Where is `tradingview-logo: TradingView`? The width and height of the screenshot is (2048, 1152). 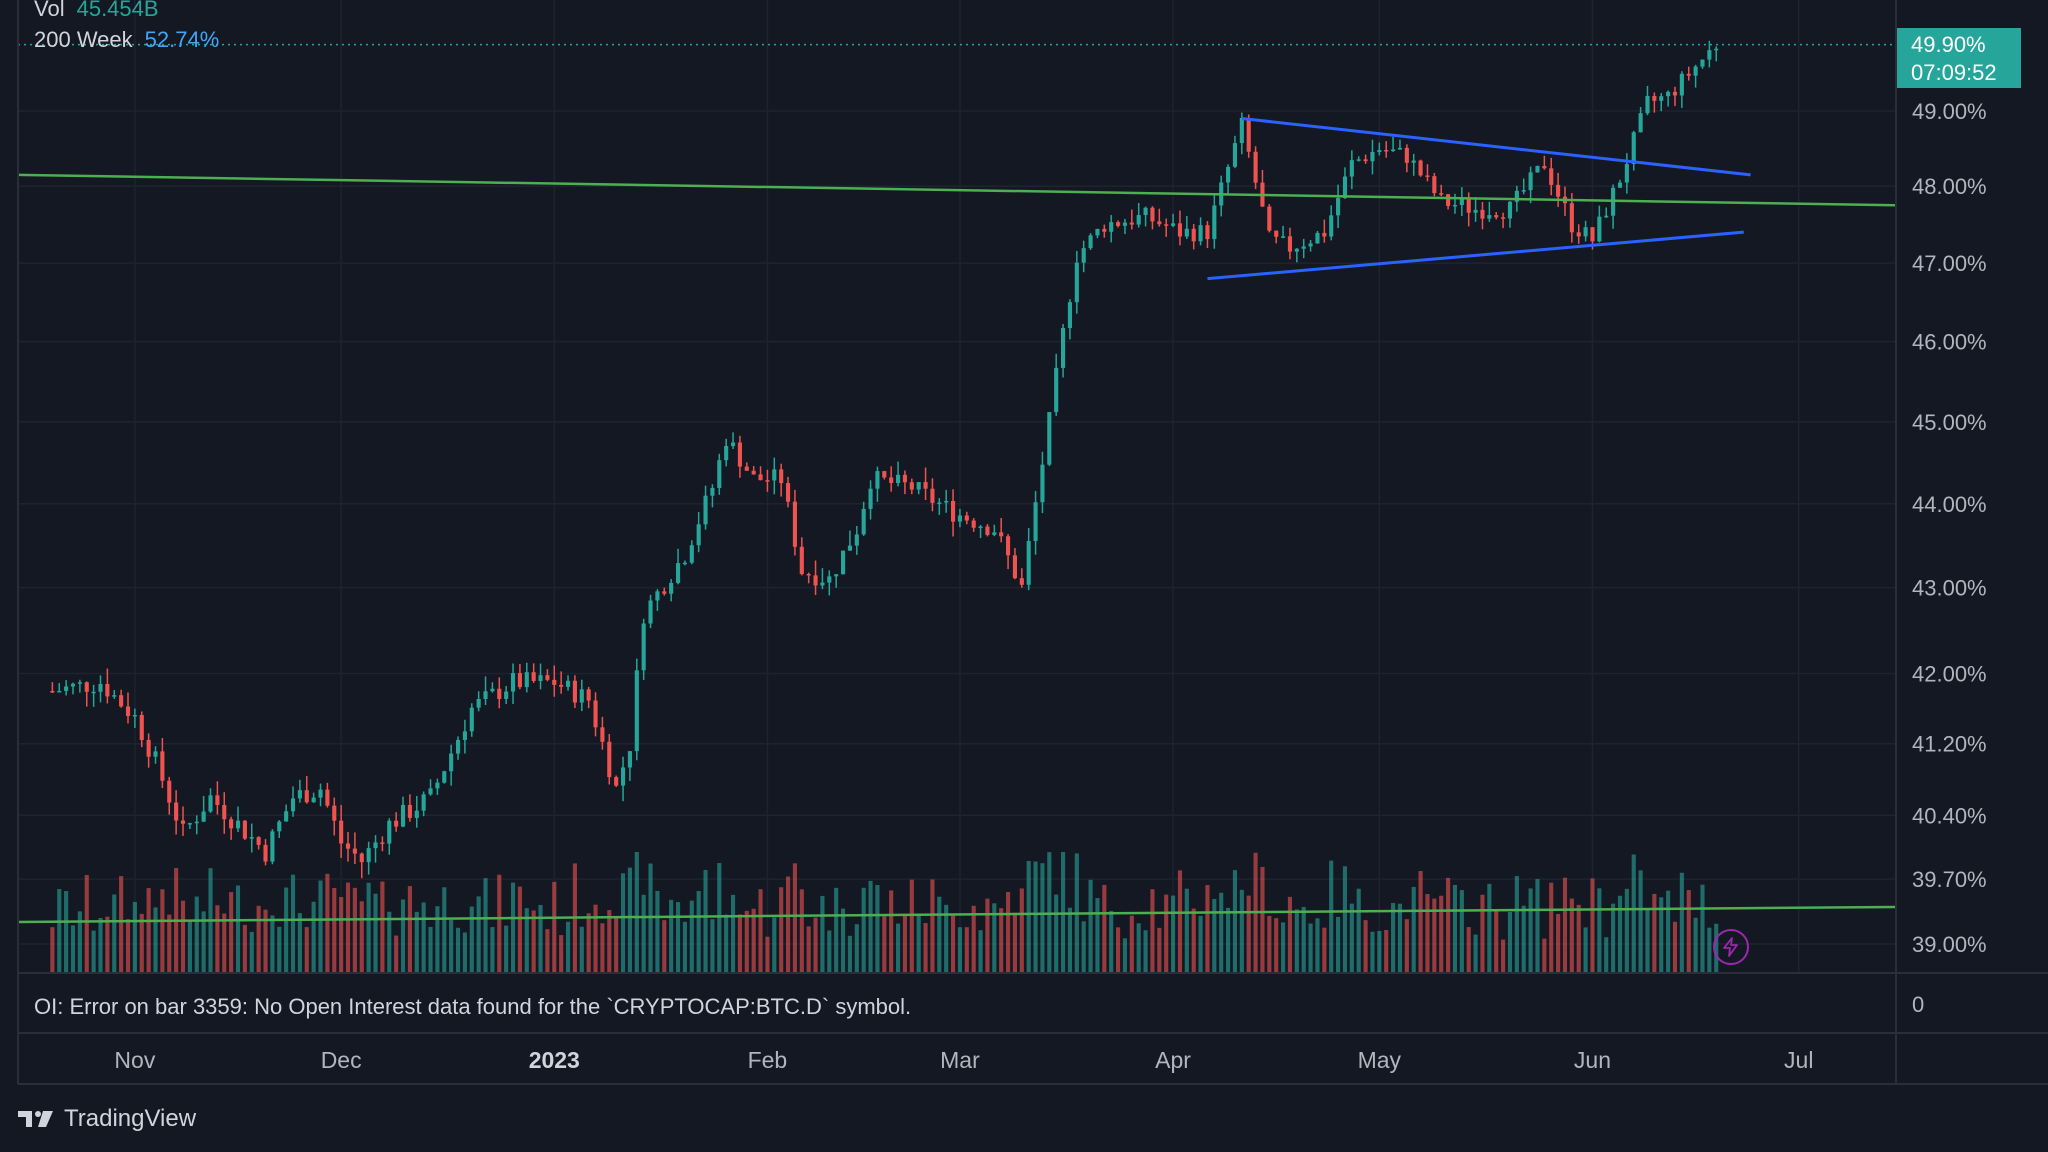 tradingview-logo: TradingView is located at coordinates (107, 1119).